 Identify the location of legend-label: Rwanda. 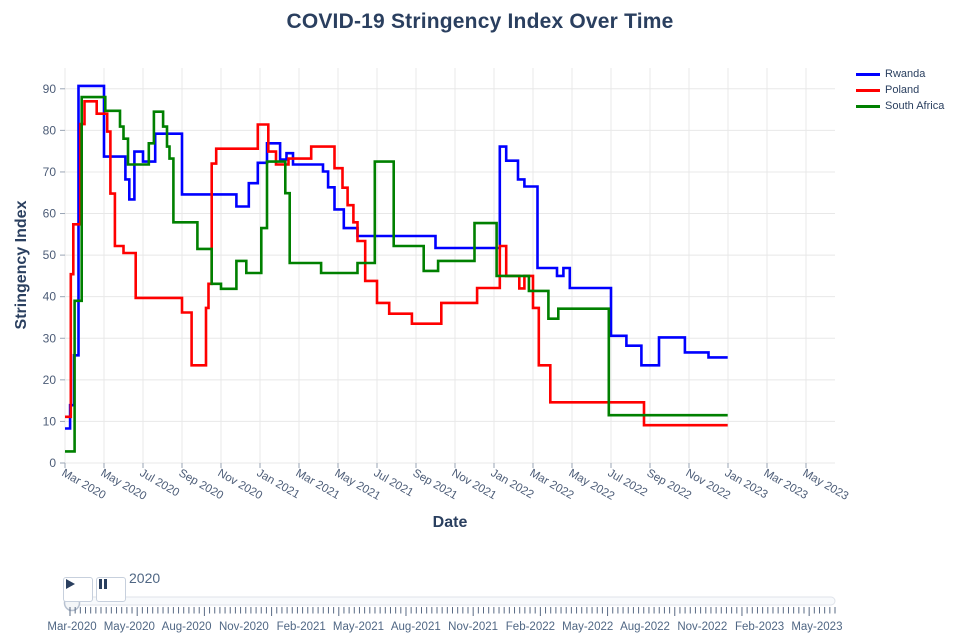
(905, 74).